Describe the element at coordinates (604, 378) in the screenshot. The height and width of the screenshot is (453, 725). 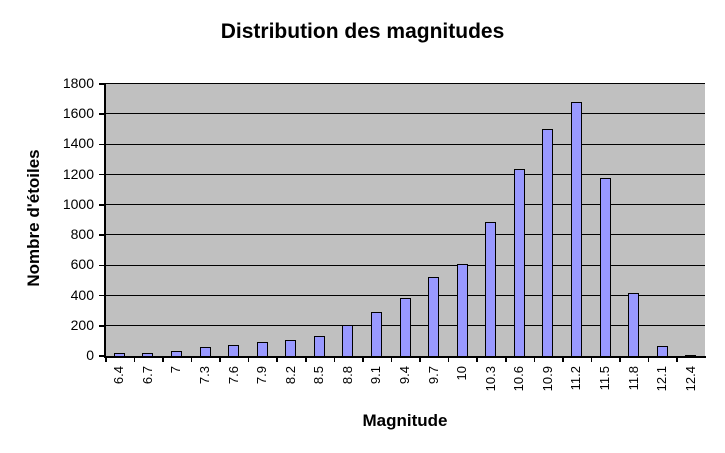
I see `x-tick-label: 11.5` at that location.